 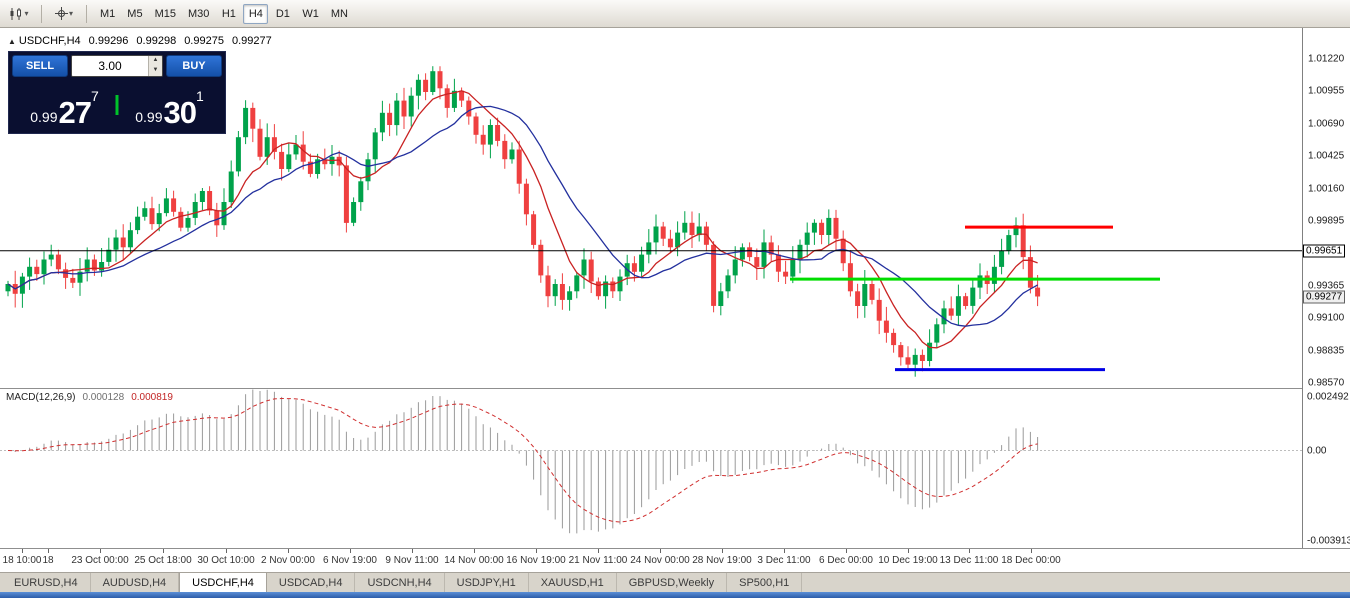 I want to click on price-tick-label: 0.99895, so click(x=1326, y=221).